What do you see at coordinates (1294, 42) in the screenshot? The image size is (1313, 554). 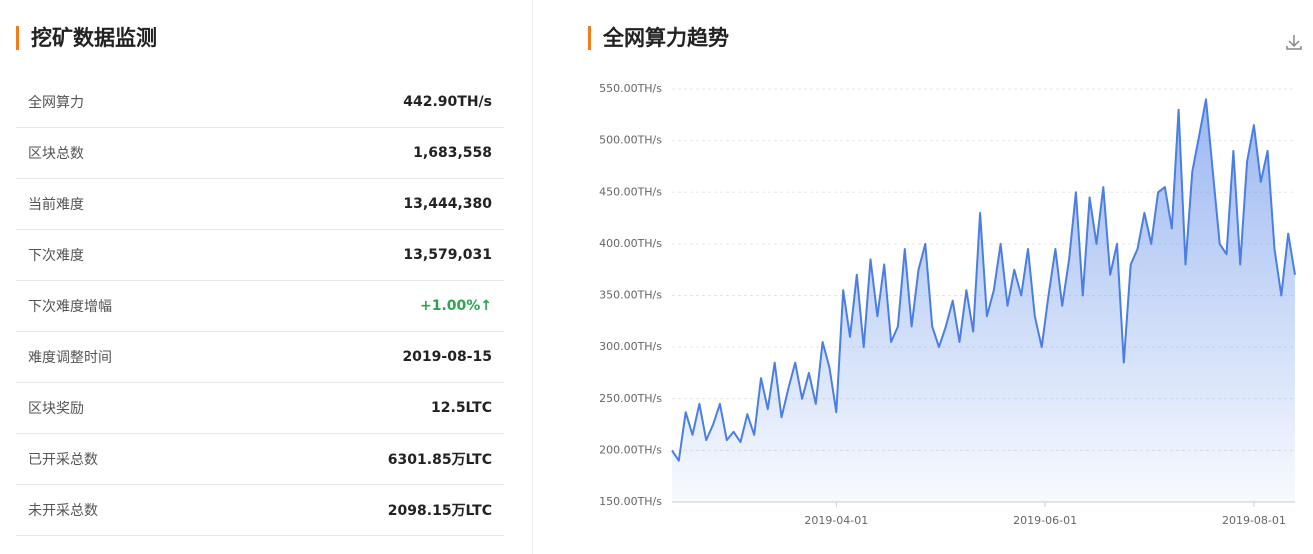 I see `download-button` at bounding box center [1294, 42].